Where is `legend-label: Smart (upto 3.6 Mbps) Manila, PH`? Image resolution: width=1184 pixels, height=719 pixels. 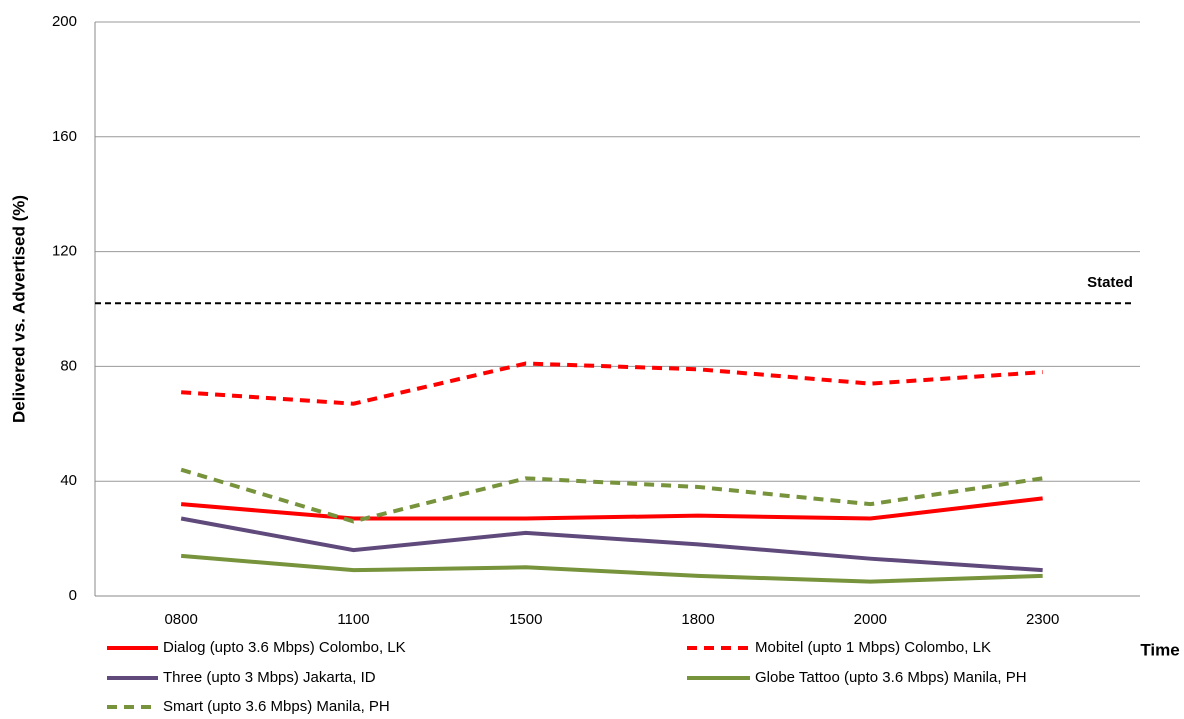 legend-label: Smart (upto 3.6 Mbps) Manila, PH is located at coordinates (276, 706).